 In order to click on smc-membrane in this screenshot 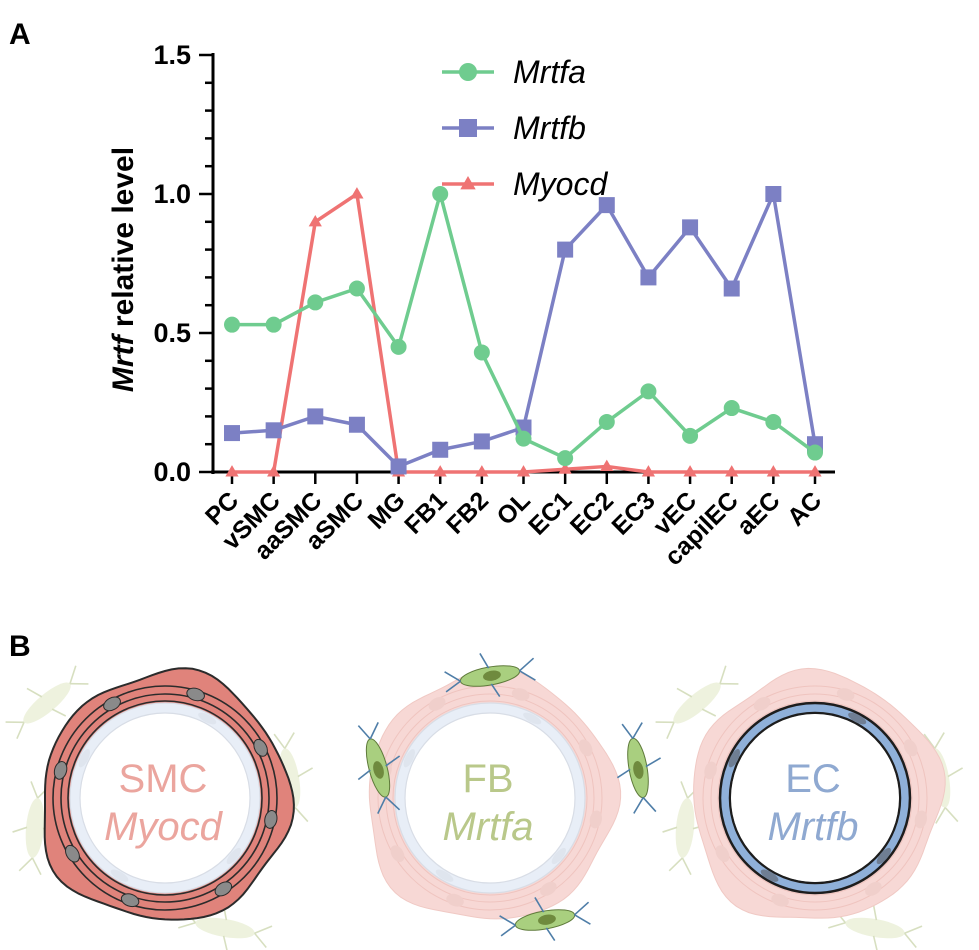, I will do `click(490, 798)`.